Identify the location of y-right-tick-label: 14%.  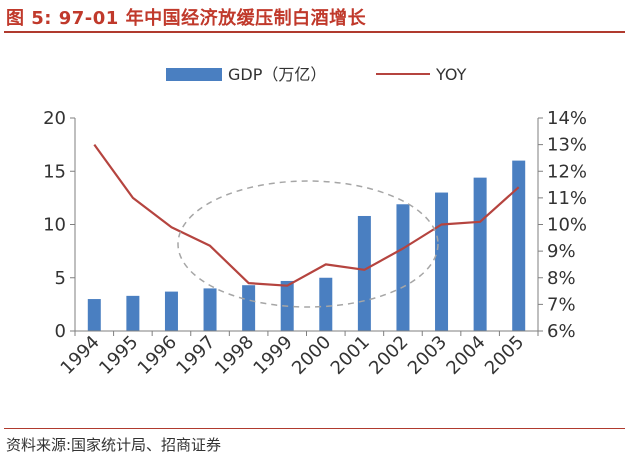
(567, 118).